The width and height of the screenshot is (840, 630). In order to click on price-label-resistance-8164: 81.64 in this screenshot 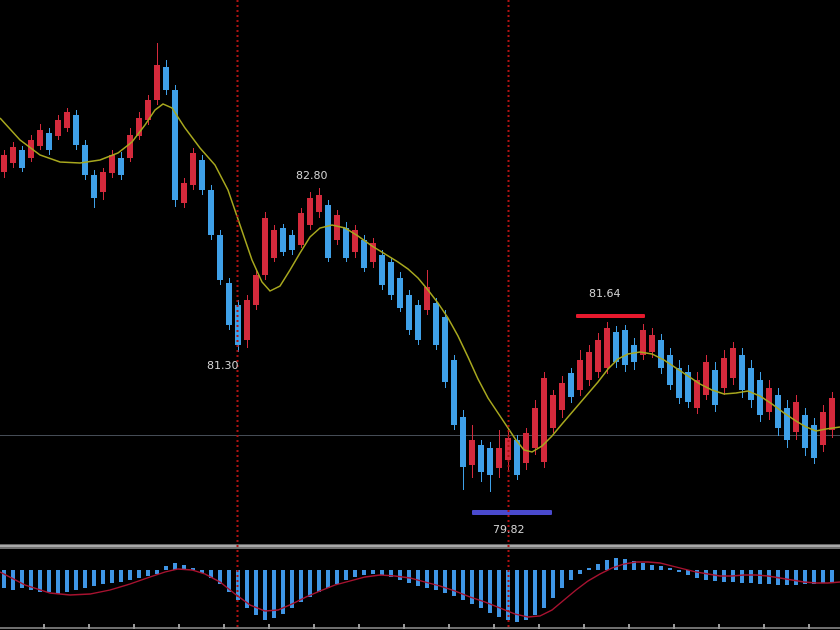, I will do `click(605, 293)`.